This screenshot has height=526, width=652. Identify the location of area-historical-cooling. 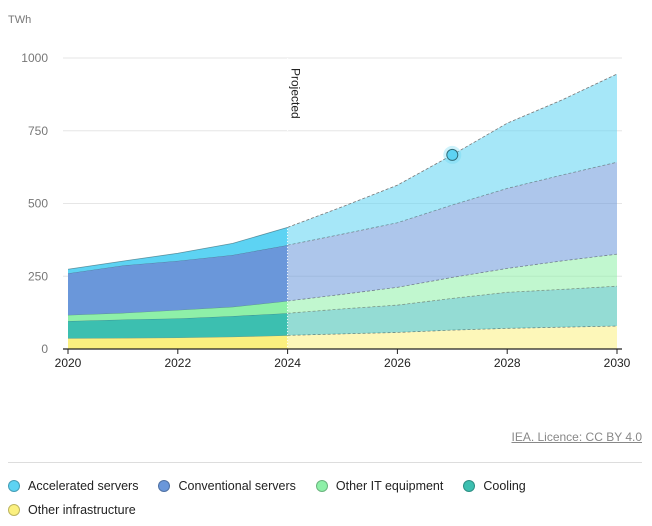
(178, 326).